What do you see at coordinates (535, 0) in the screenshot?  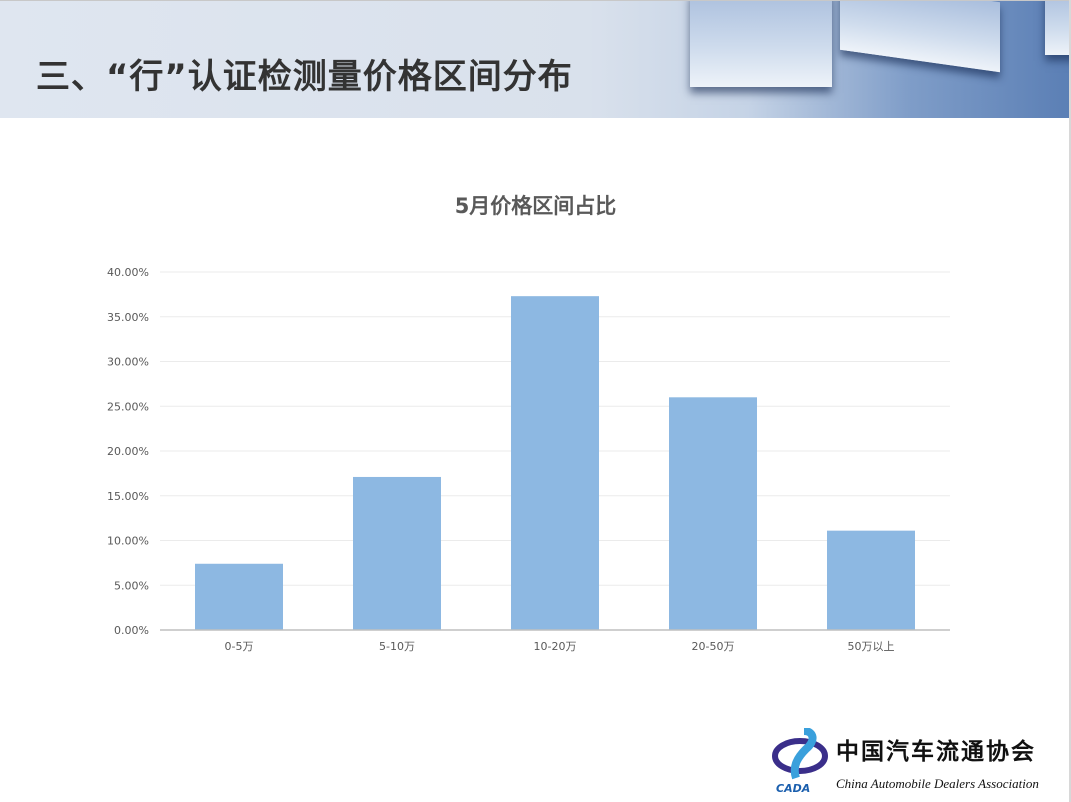 I see `top-border` at bounding box center [535, 0].